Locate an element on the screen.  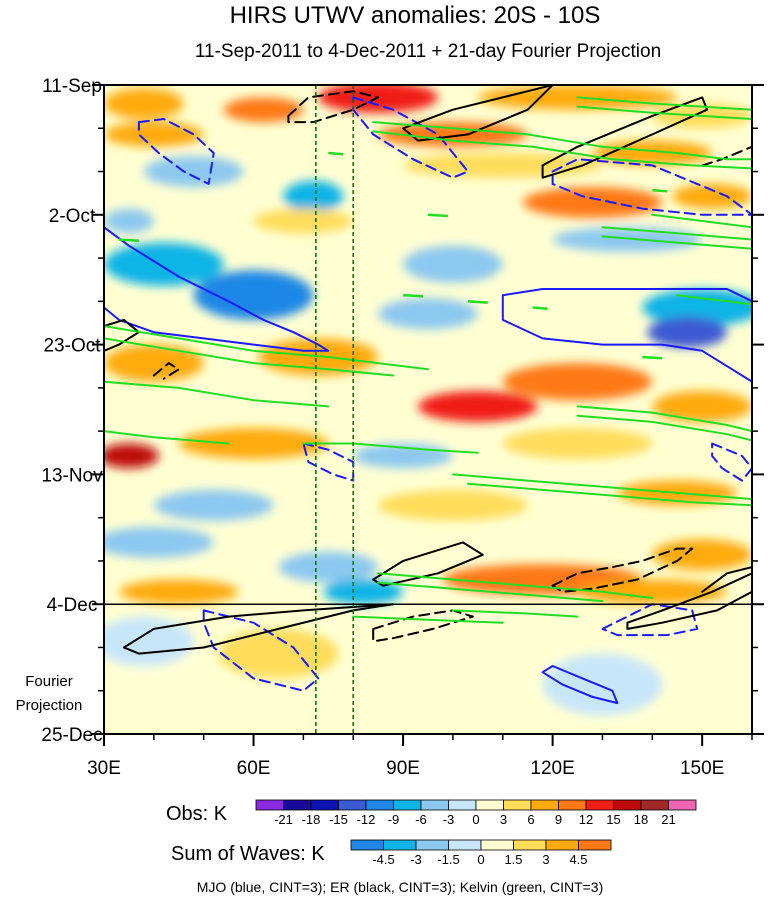
legend-level-label: -6 is located at coordinates (421, 819).